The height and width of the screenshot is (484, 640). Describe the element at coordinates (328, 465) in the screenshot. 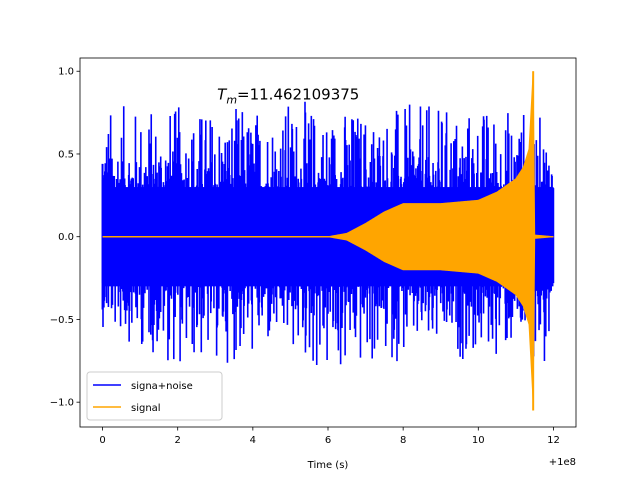

I see `x-axis-label: Time (s)` at that location.